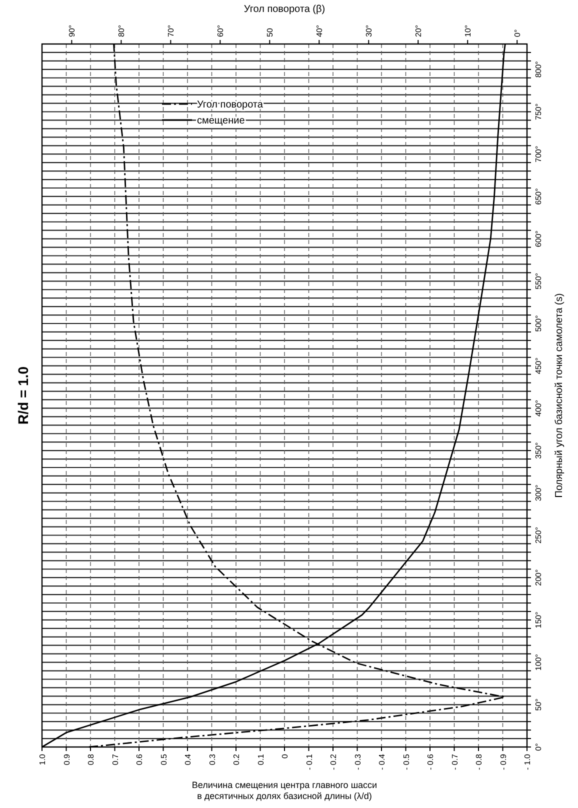 The width and height of the screenshot is (578, 808). What do you see at coordinates (188, 759) in the screenshot?
I see `x-tick-label: 0.4` at bounding box center [188, 759].